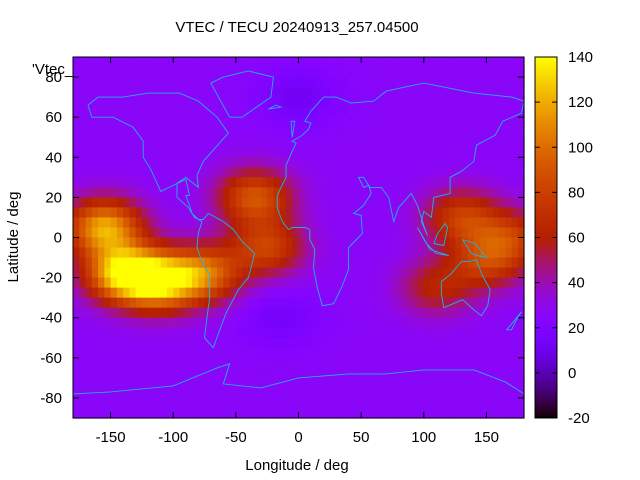 This screenshot has width=640, height=480. I want to click on coastline-path, so click(171, 220).